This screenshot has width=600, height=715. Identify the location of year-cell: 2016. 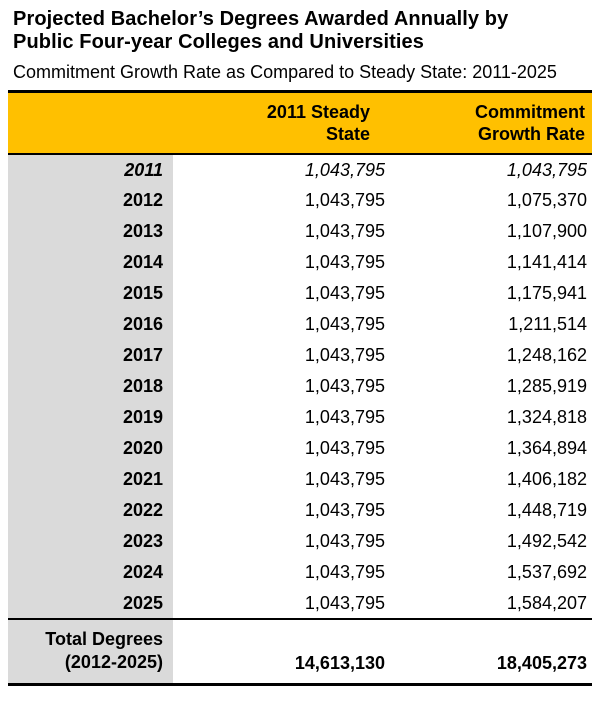
(90, 324).